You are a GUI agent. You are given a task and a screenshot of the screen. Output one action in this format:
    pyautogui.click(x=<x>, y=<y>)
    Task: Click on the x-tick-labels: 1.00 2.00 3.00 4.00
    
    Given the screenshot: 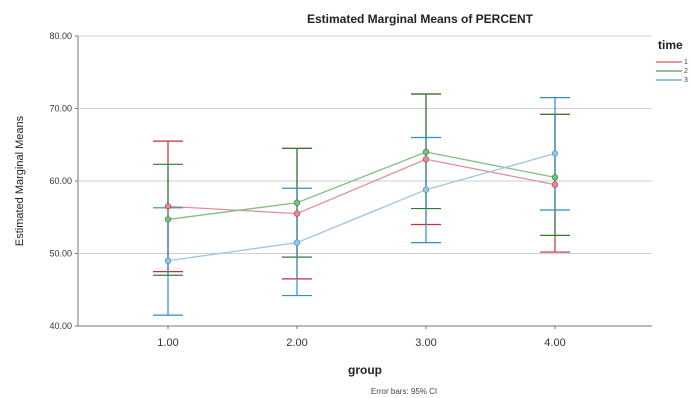 What is the action you would take?
    pyautogui.click(x=361, y=337)
    